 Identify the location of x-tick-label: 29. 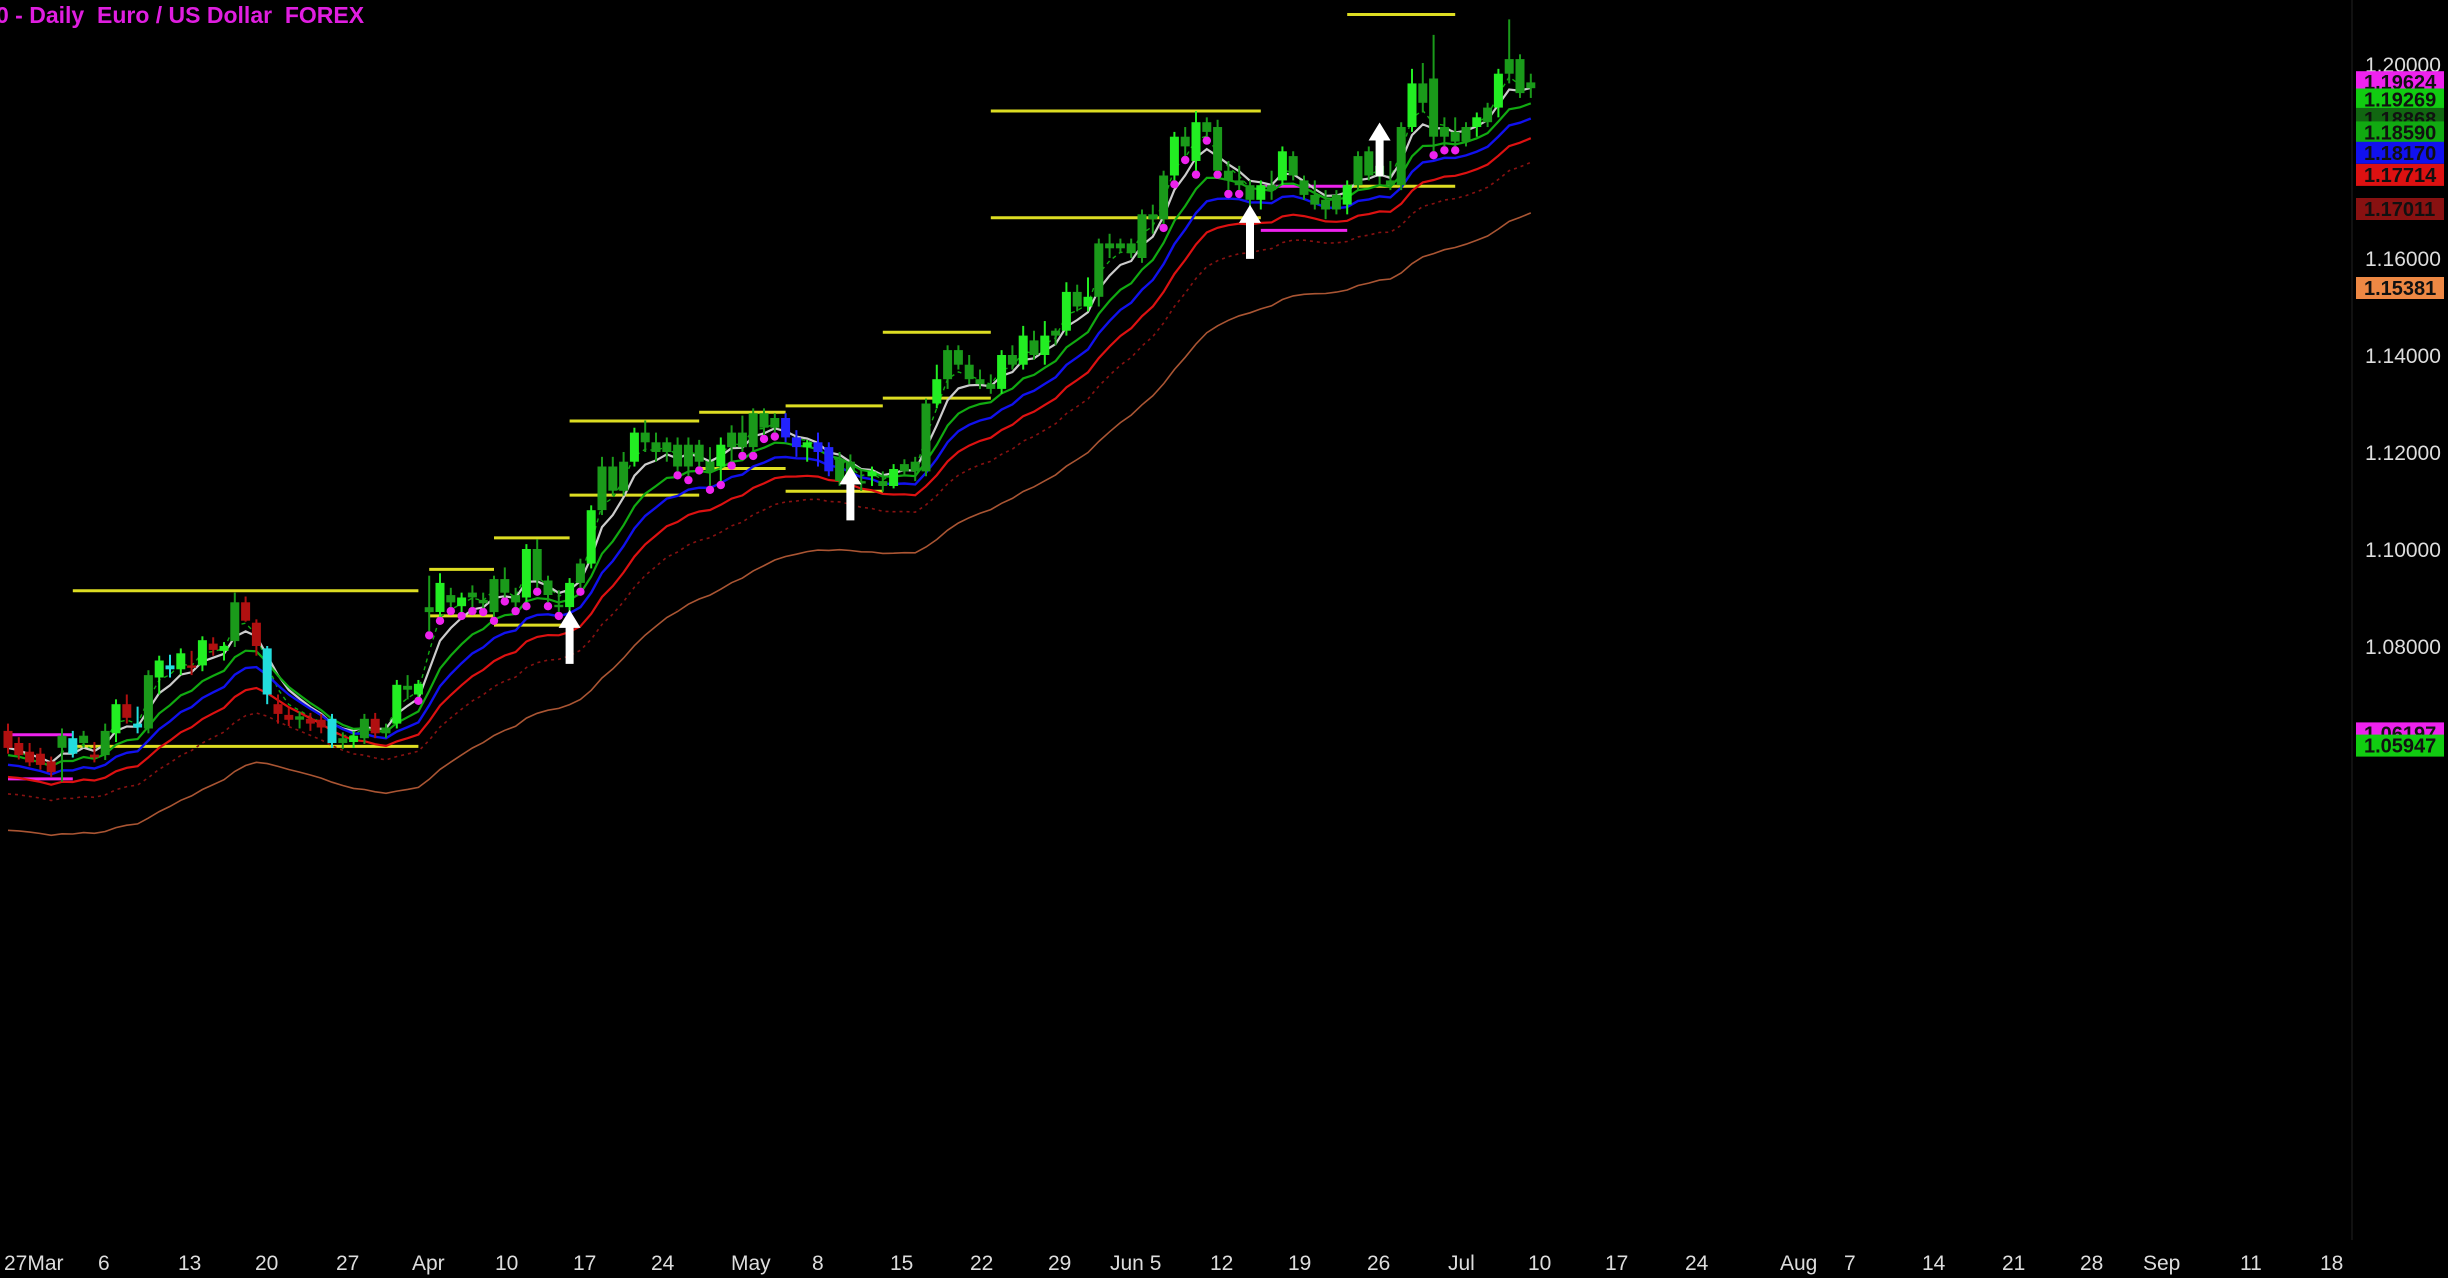
(1059, 1263).